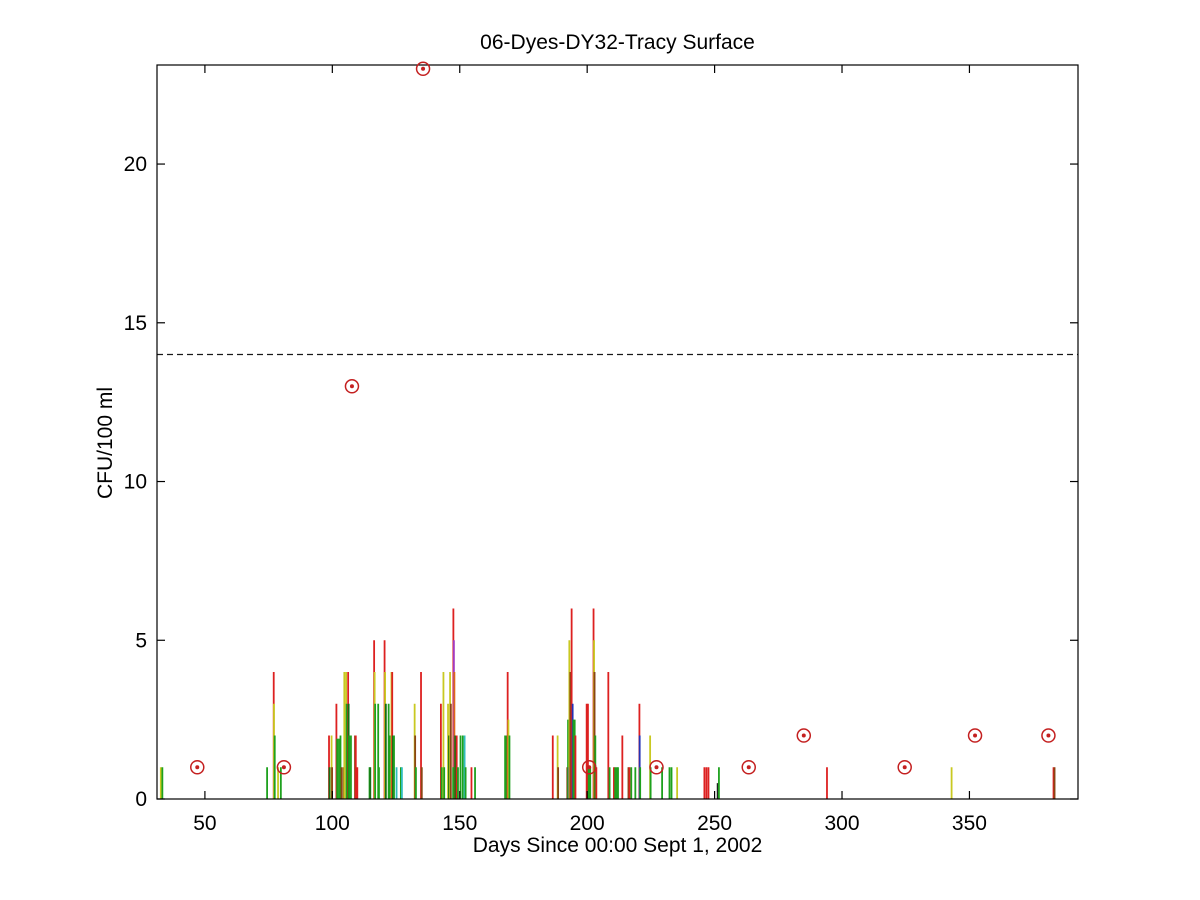 This screenshot has height=900, width=1200. What do you see at coordinates (135, 164) in the screenshot?
I see `y-tick-label: 20` at bounding box center [135, 164].